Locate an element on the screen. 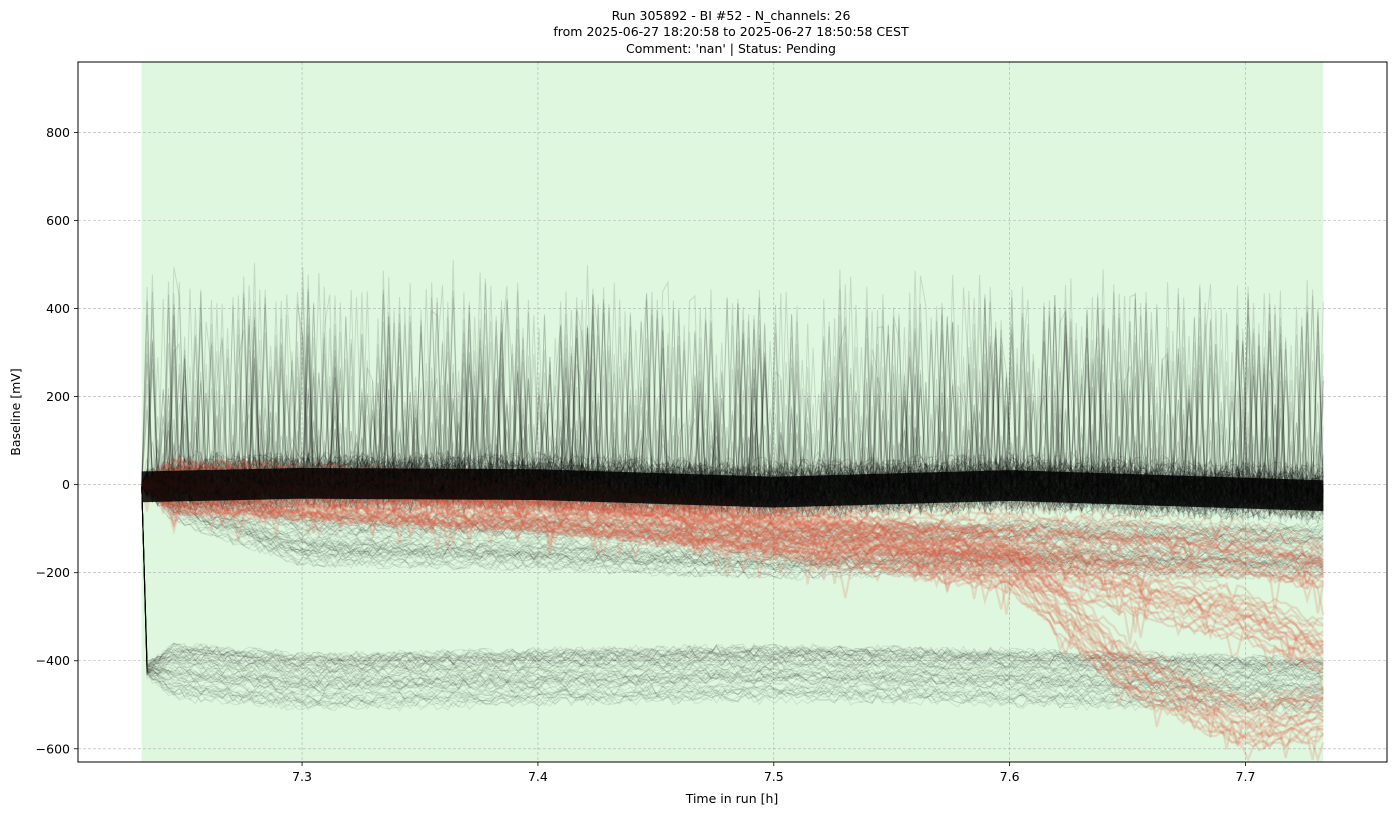  y-tick-label: −400 is located at coordinates (53, 660).